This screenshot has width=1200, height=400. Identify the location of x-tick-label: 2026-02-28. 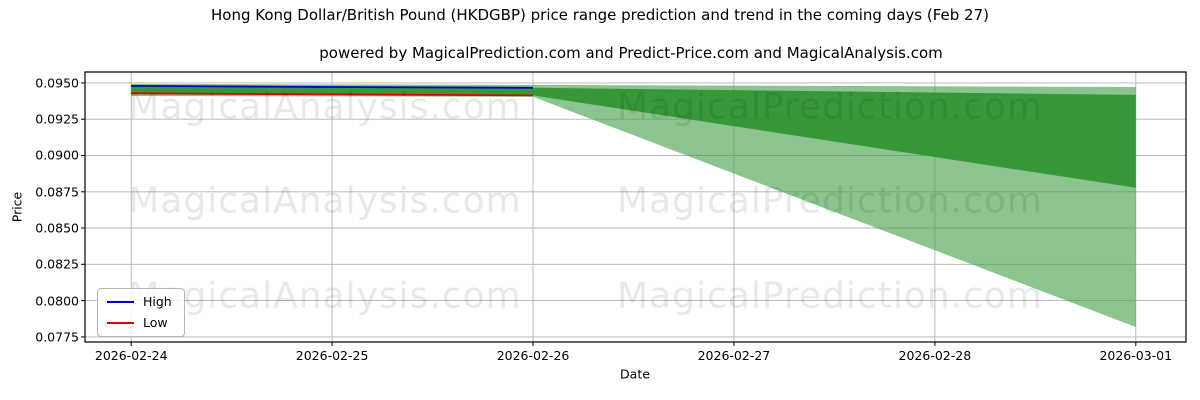
(935, 355).